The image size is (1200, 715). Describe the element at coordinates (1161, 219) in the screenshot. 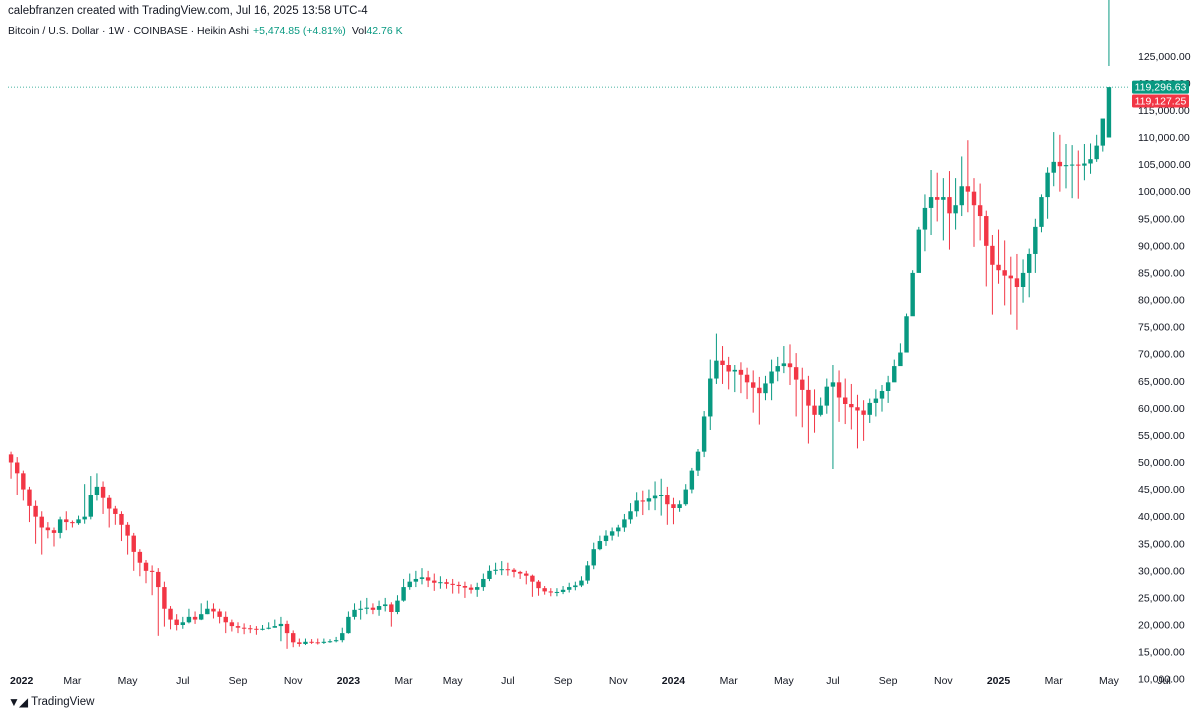

I see `y-tick-label: 95,000.00` at that location.